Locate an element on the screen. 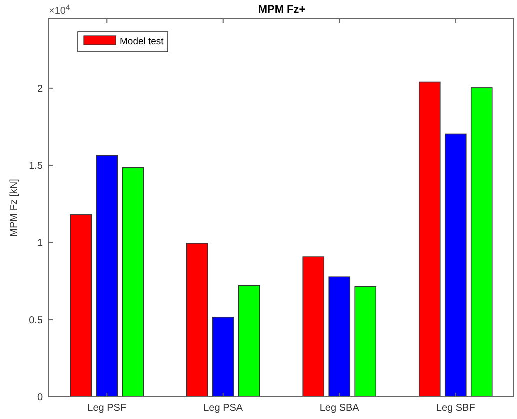 This screenshot has height=419, width=517. legend-label: Model test is located at coordinates (142, 42).